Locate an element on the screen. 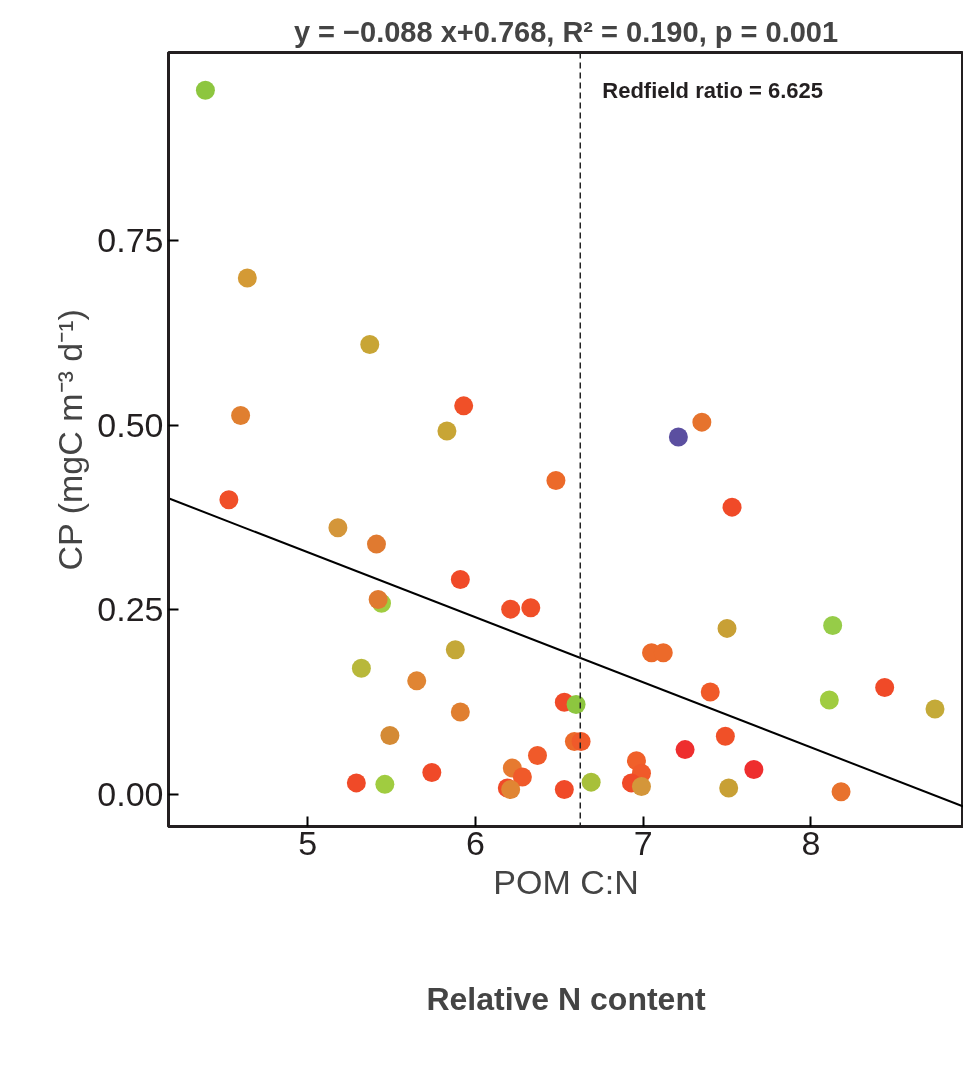 The height and width of the screenshot is (1091, 963). x-tick-label: 5 is located at coordinates (308, 842).